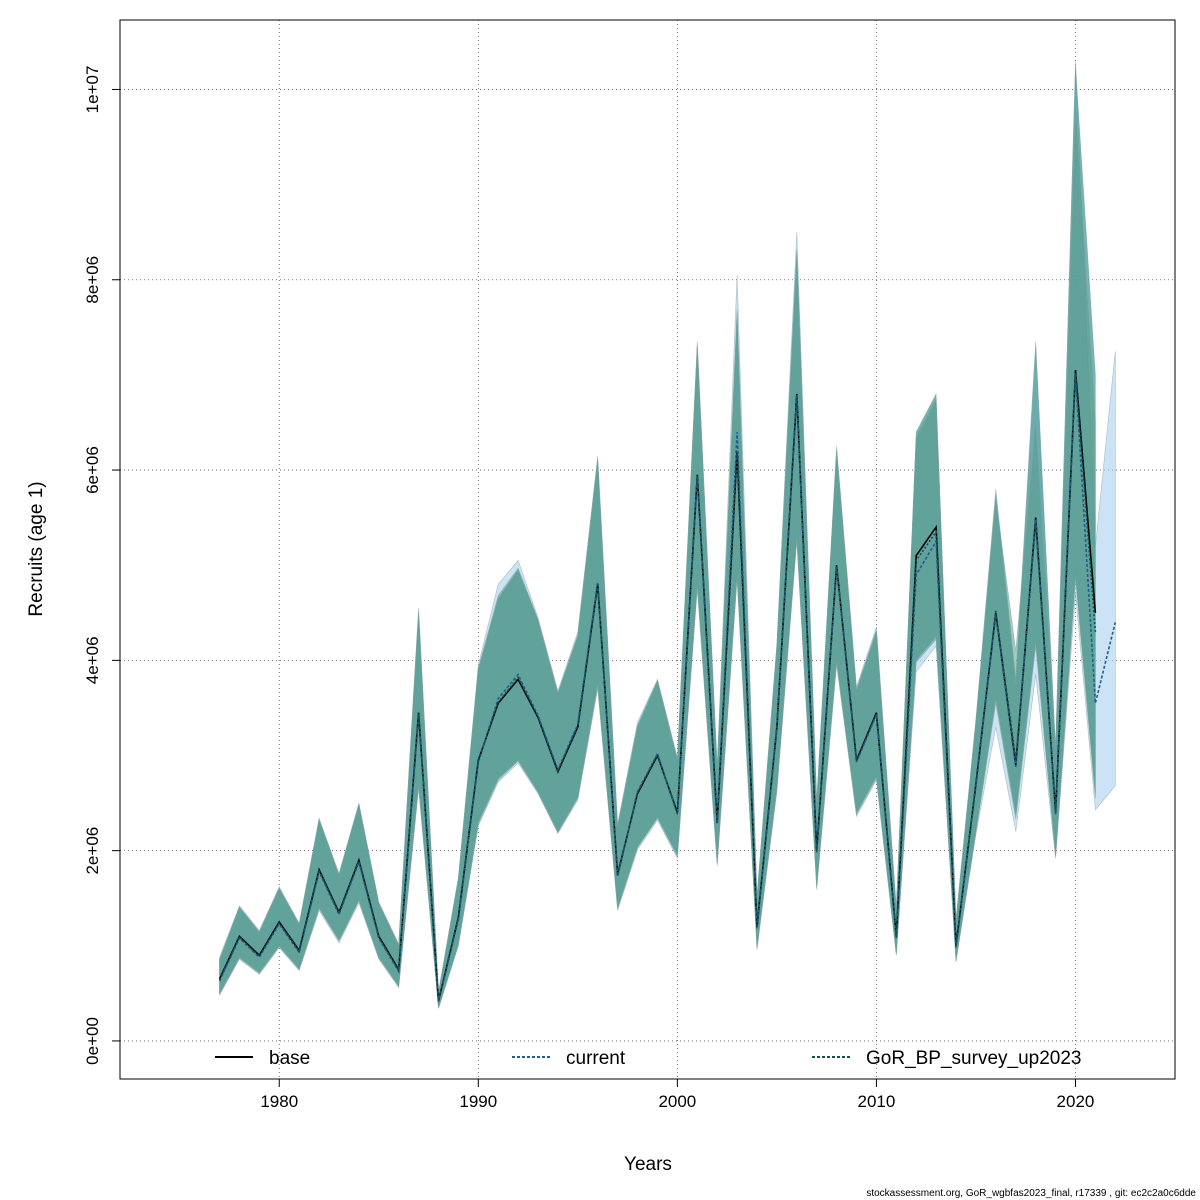  I want to click on y-tick-label-3: 6e+06, so click(92, 470).